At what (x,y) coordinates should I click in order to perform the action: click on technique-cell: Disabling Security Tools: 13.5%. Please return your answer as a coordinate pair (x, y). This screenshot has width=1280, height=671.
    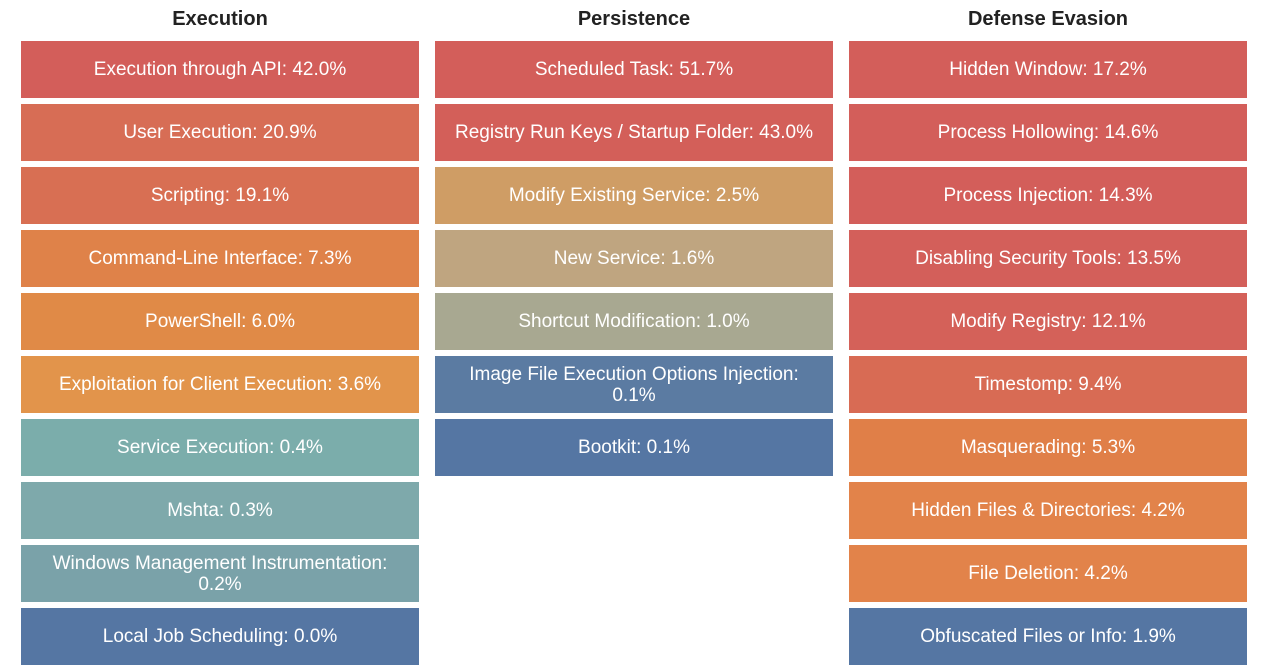
    Looking at the image, I should click on (1048, 258).